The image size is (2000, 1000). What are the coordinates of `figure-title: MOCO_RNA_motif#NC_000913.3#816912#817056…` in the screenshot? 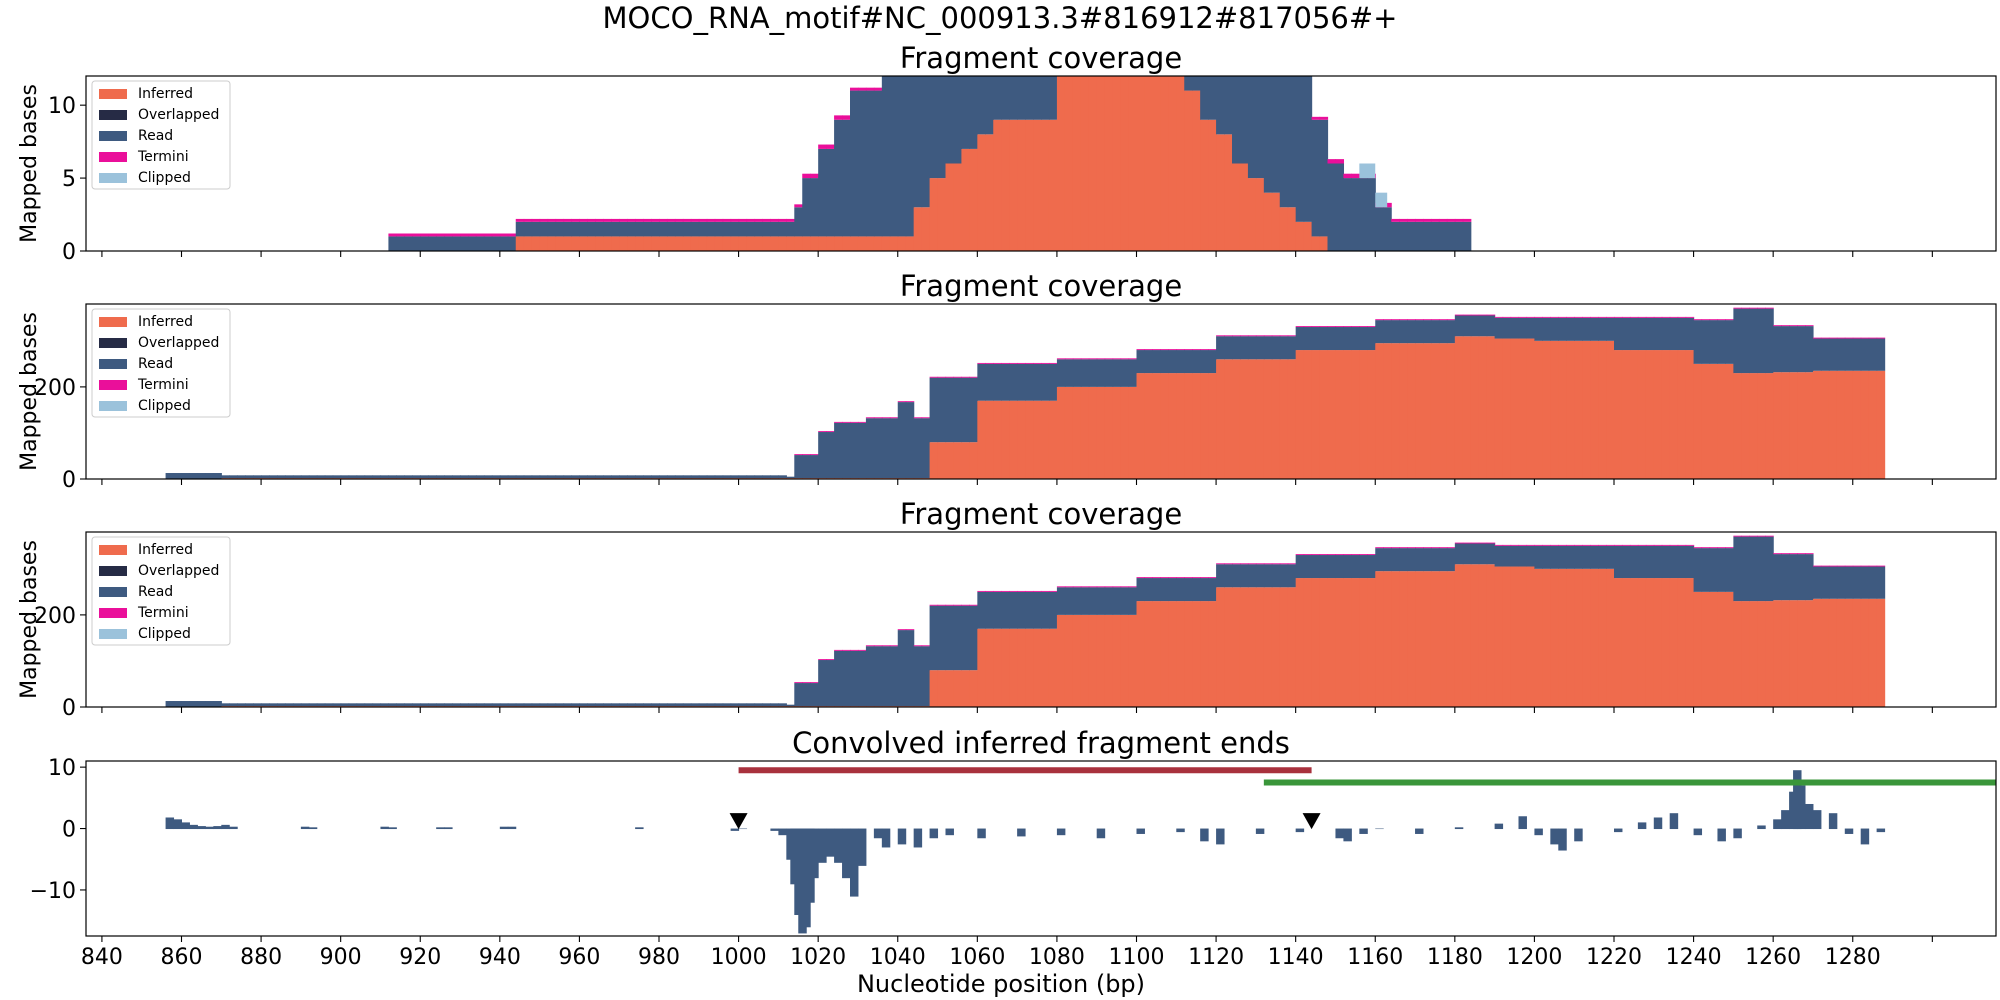 It's located at (1000, 18).